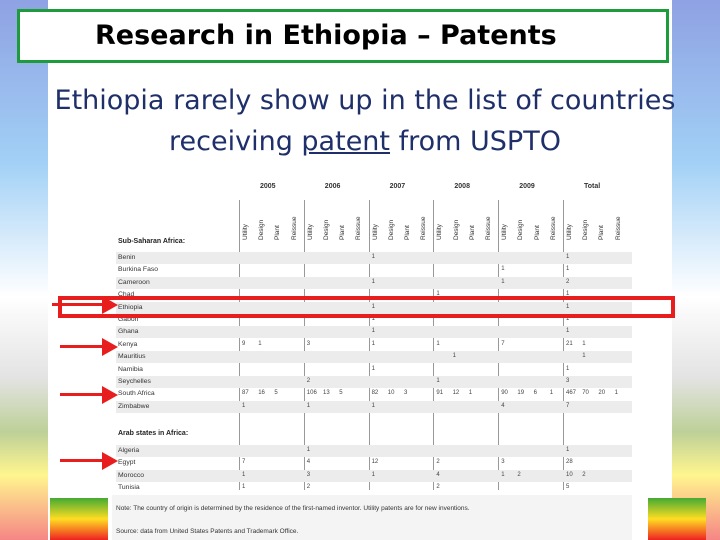 Image resolution: width=720 pixels, height=540 pixels. Describe the element at coordinates (127, 257) in the screenshot. I see `country-name: Benin` at that location.